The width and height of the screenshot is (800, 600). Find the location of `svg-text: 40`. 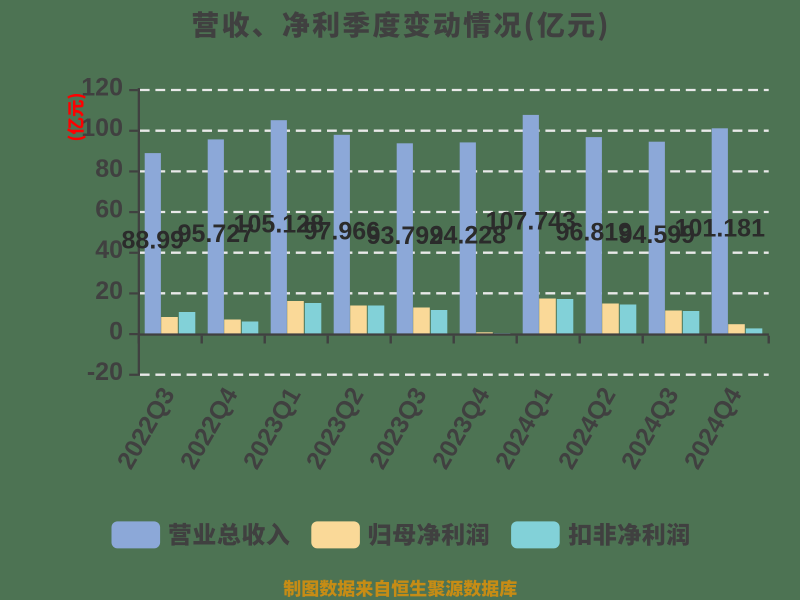

svg-text: 40 is located at coordinates (109, 250).